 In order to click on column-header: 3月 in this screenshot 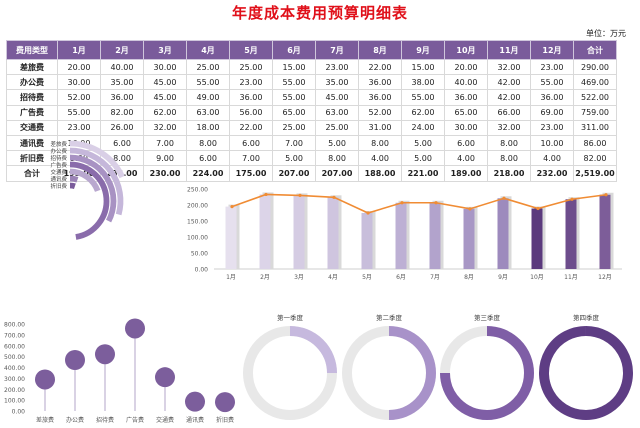, I will do `click(165, 50)`.